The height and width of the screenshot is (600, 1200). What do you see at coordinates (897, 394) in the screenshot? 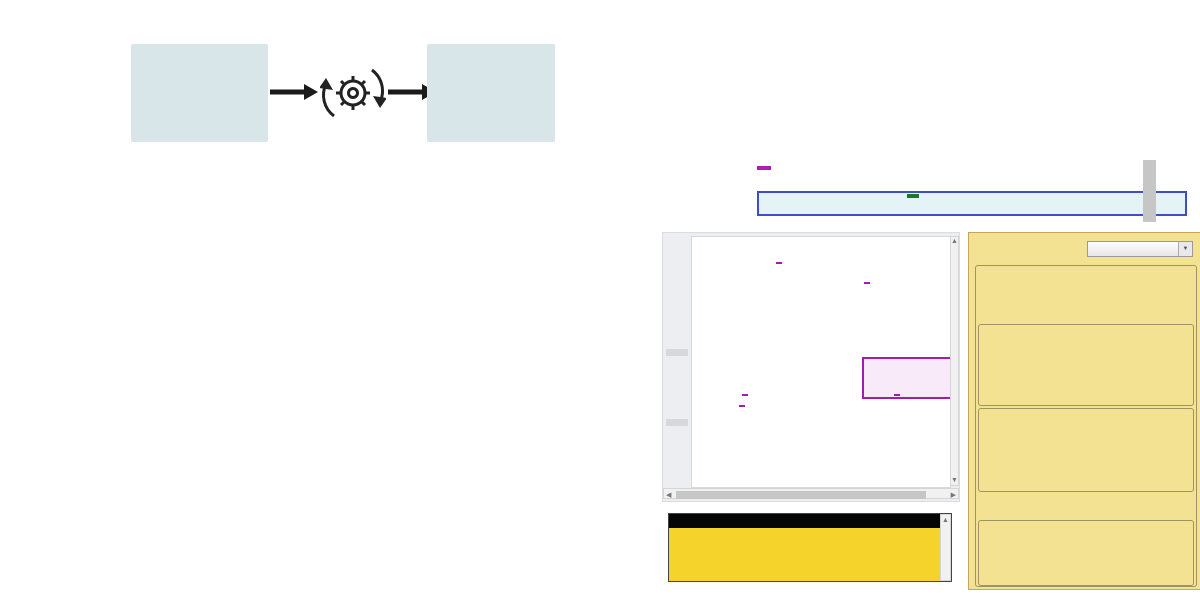
I see `client-tax-value` at bounding box center [897, 394].